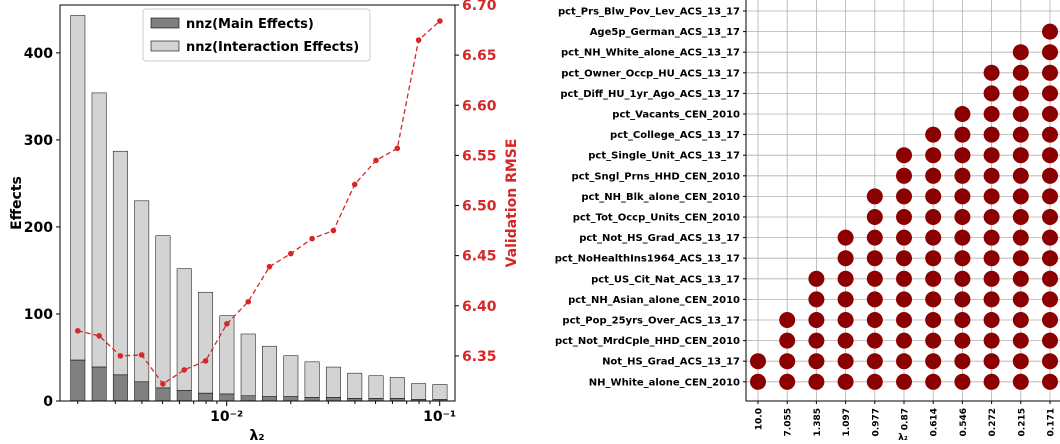  What do you see at coordinates (479, 257) in the screenshot?
I see `y2-tick-label: 6.45` at bounding box center [479, 257].